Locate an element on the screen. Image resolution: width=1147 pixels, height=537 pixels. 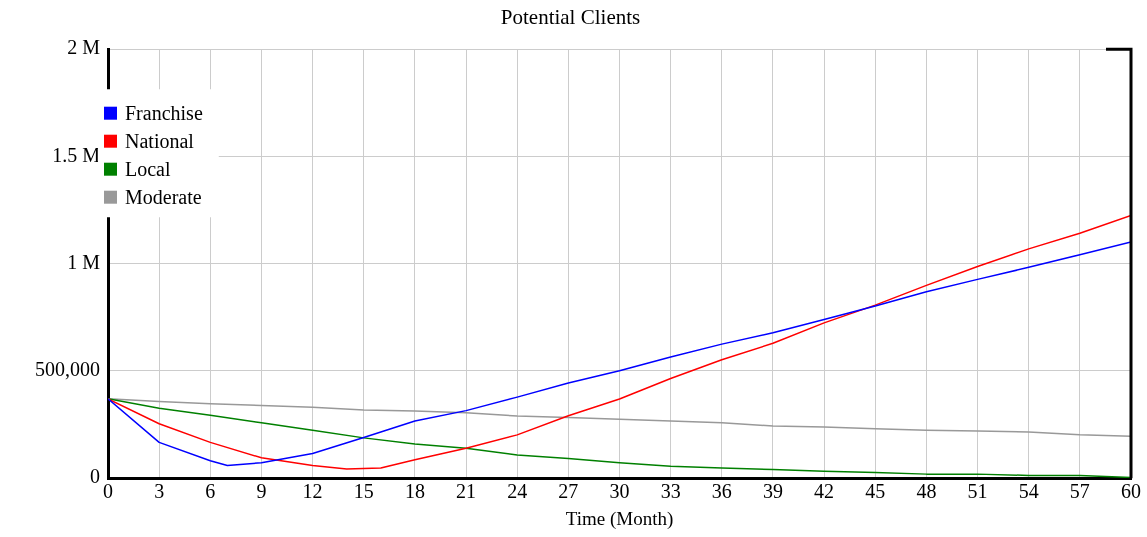
legend-label: Franchise is located at coordinates (164, 113).